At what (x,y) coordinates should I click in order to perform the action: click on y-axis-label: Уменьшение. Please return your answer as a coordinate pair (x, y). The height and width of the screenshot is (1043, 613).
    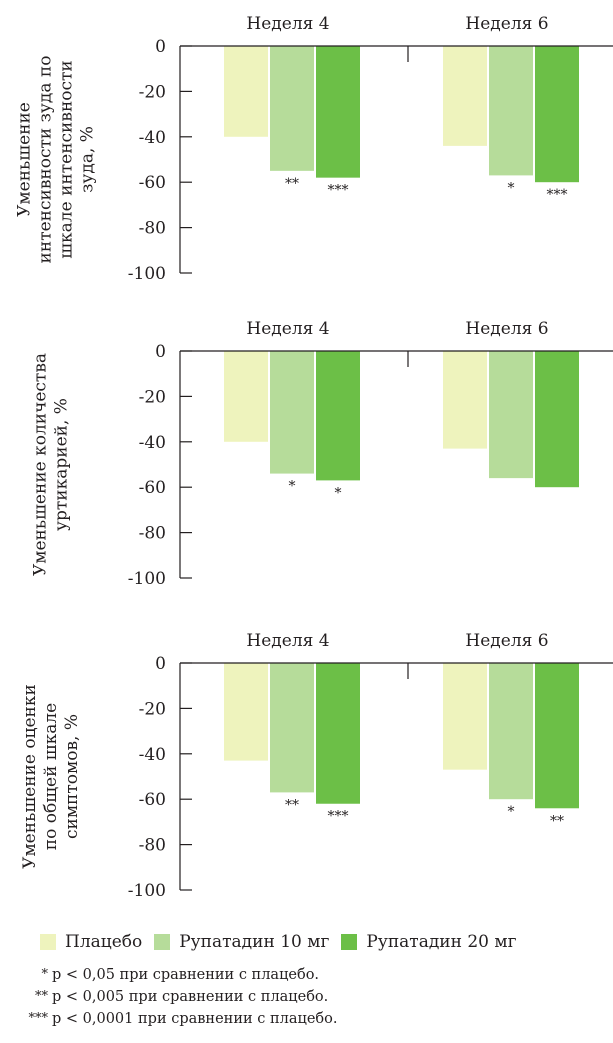
    Looking at the image, I should click on (25, 159).